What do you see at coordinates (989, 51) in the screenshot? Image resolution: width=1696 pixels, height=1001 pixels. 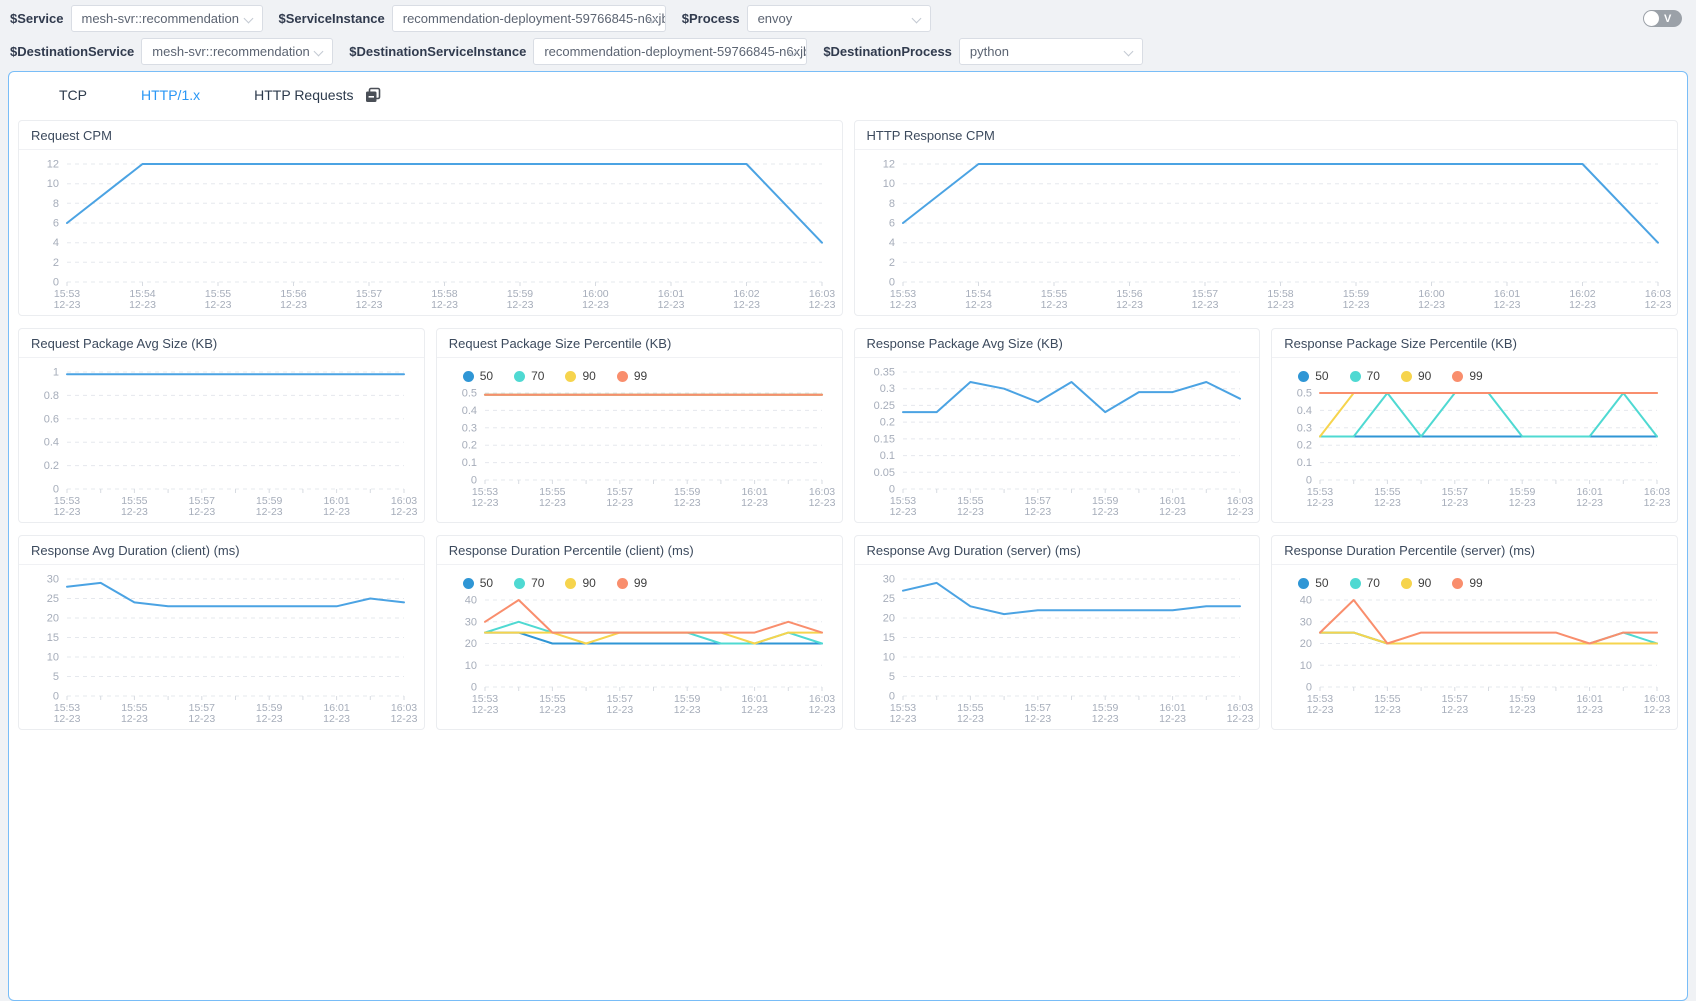 I see `destination-process-select-value: python` at bounding box center [989, 51].